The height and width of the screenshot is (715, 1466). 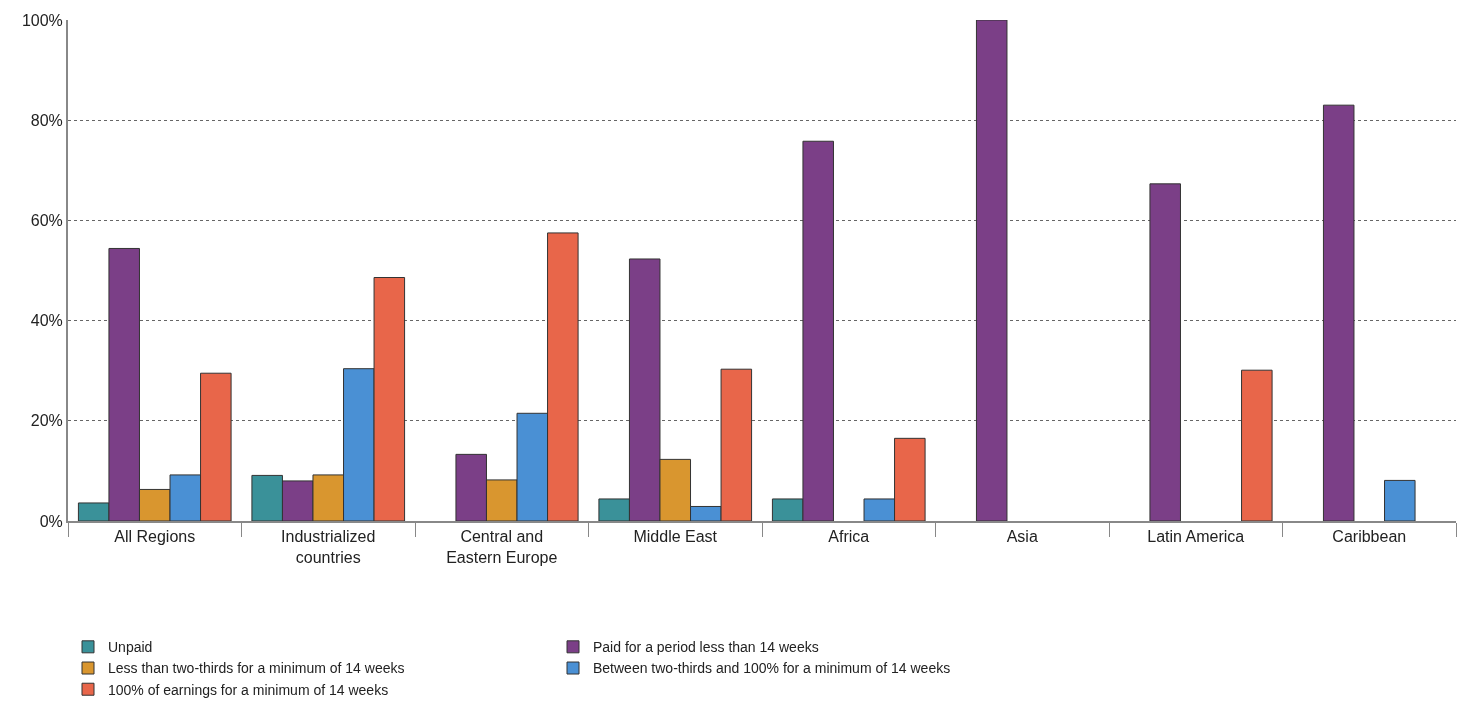 What do you see at coordinates (256, 668) in the screenshot?
I see `legend-label: Less than two-thirds for a minimum of 14 weeks` at bounding box center [256, 668].